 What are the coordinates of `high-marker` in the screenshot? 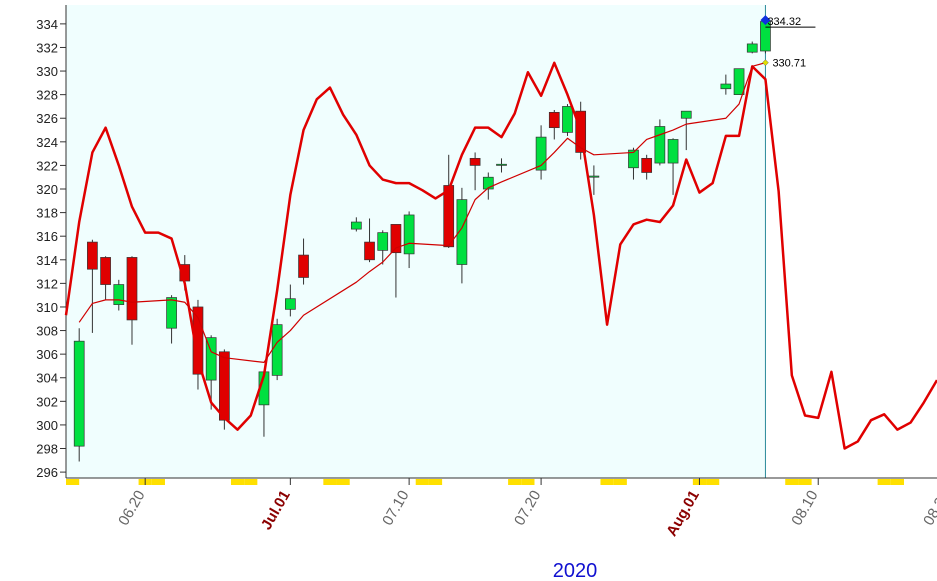 It's located at (765, 20).